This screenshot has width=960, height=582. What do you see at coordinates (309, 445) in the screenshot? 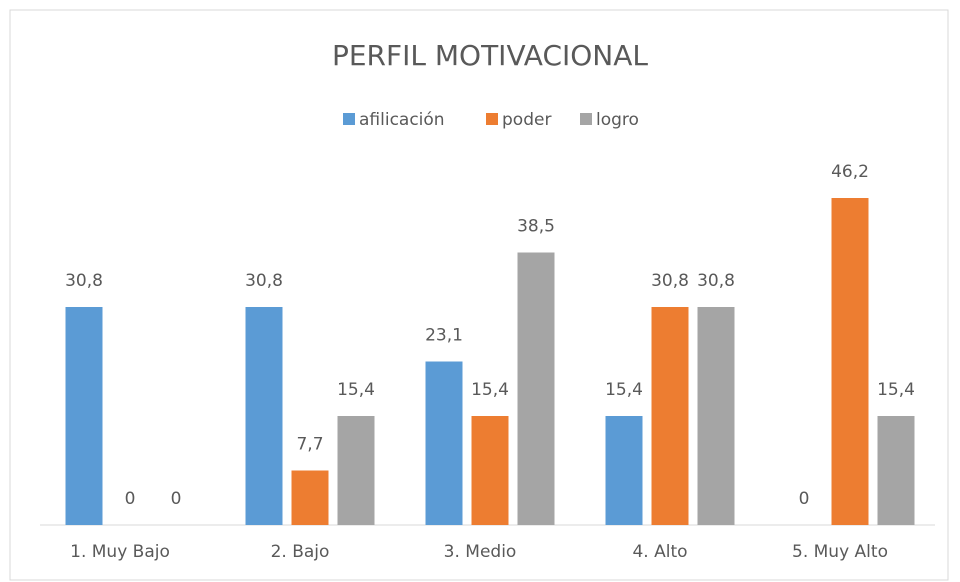
I see `data-label: 7,7` at bounding box center [309, 445].